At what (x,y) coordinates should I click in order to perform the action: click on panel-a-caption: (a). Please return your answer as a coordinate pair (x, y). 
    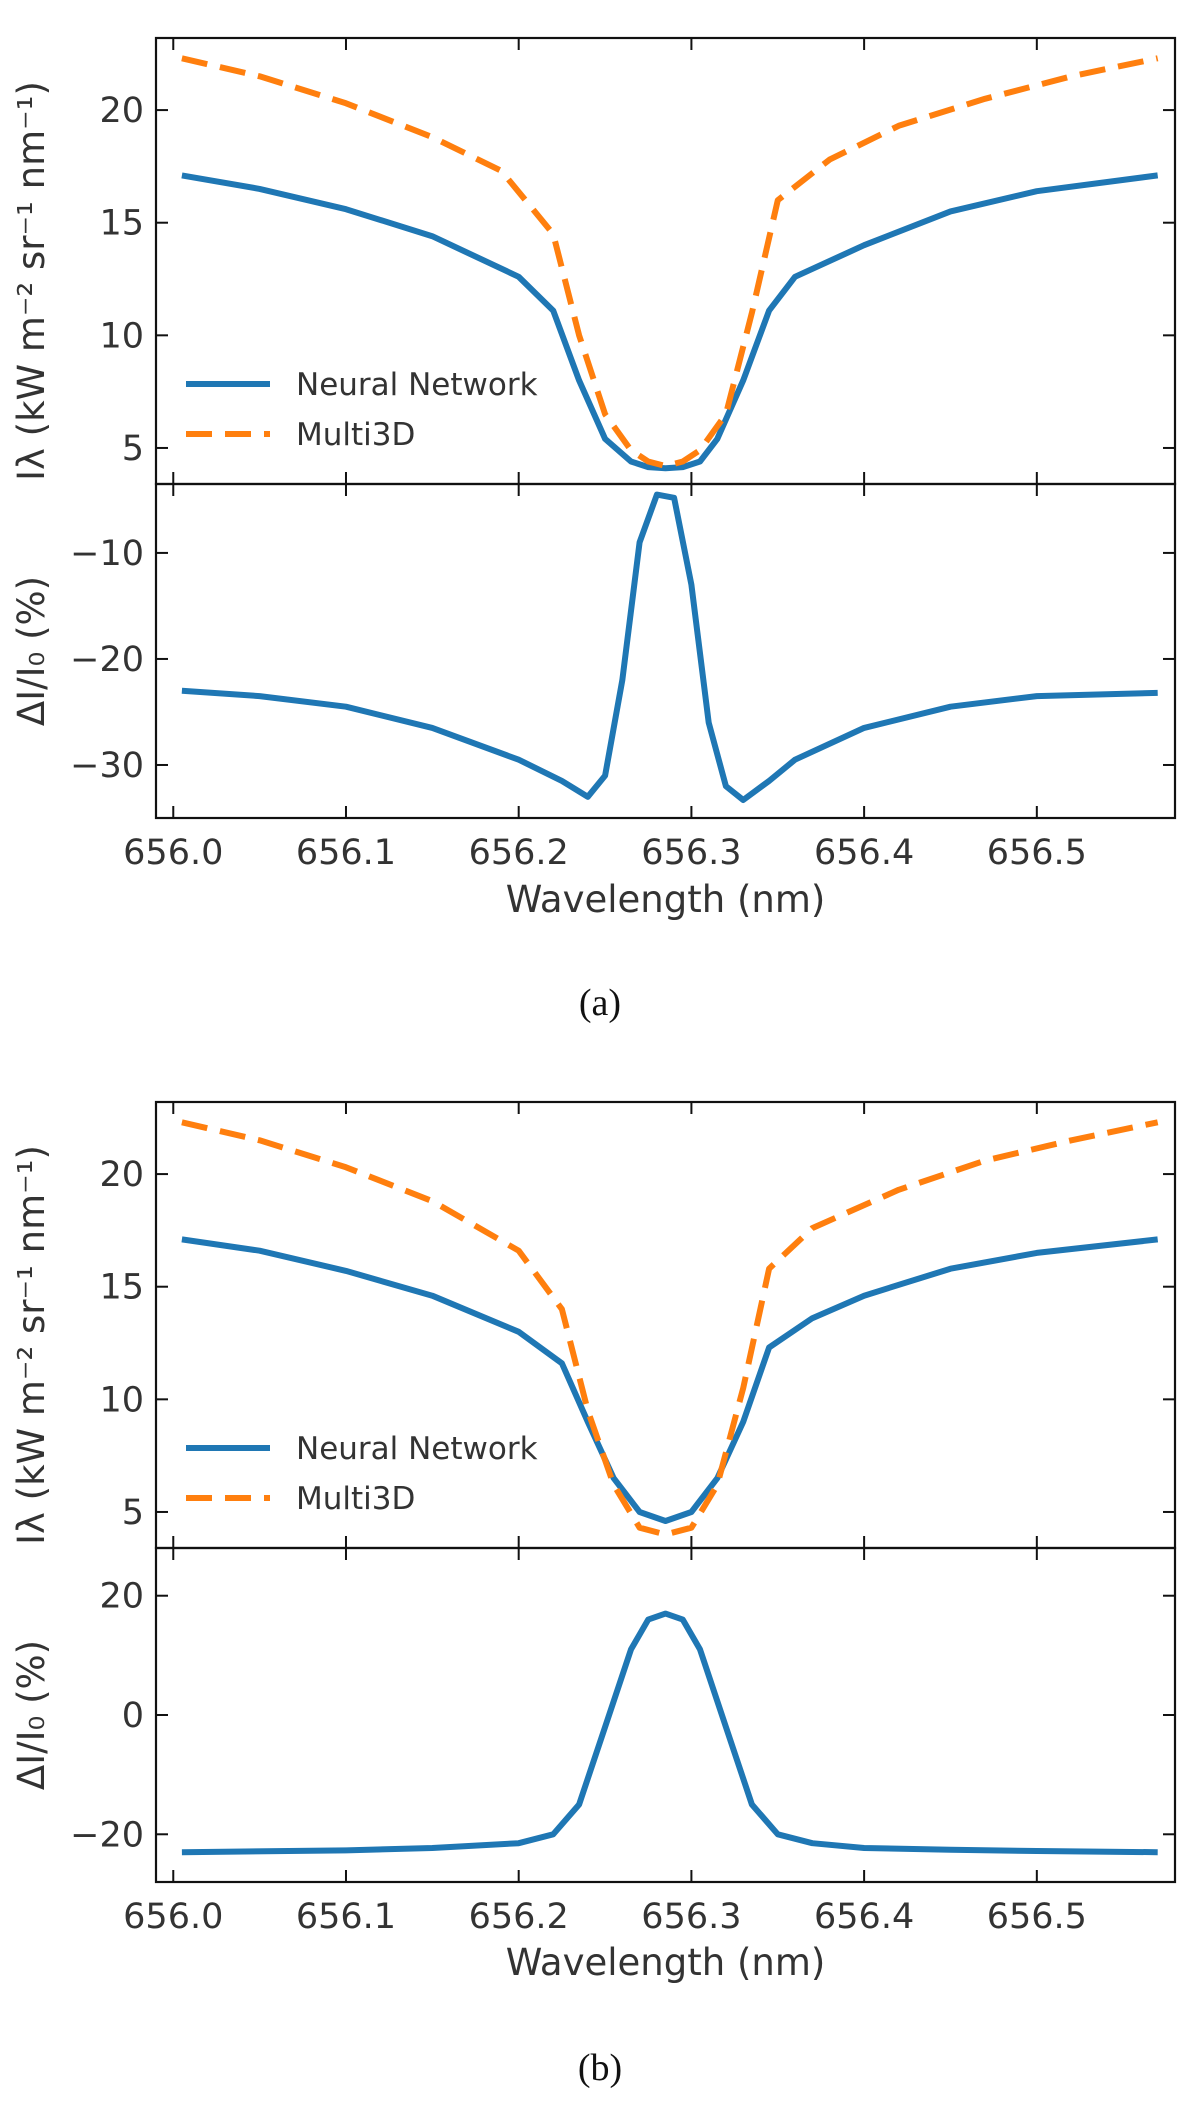
    Looking at the image, I should click on (600, 1003).